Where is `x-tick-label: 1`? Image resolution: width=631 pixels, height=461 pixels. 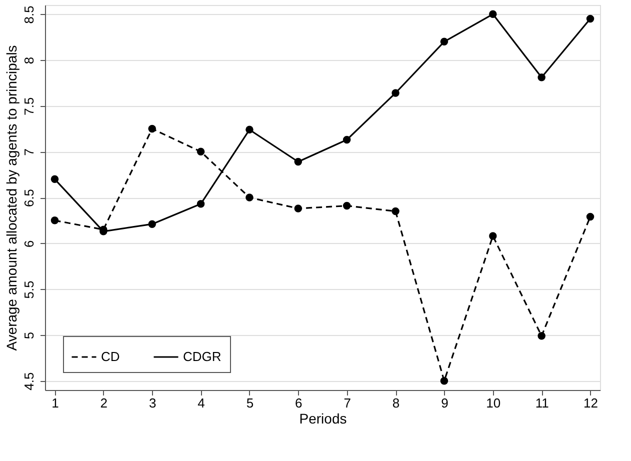 x-tick-label: 1 is located at coordinates (55, 403).